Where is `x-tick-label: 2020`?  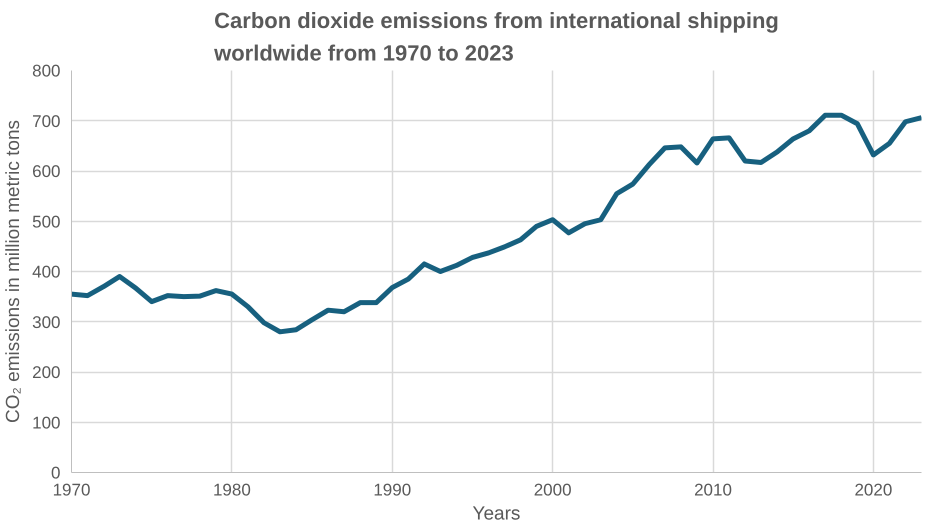 x-tick-label: 2020 is located at coordinates (873, 490).